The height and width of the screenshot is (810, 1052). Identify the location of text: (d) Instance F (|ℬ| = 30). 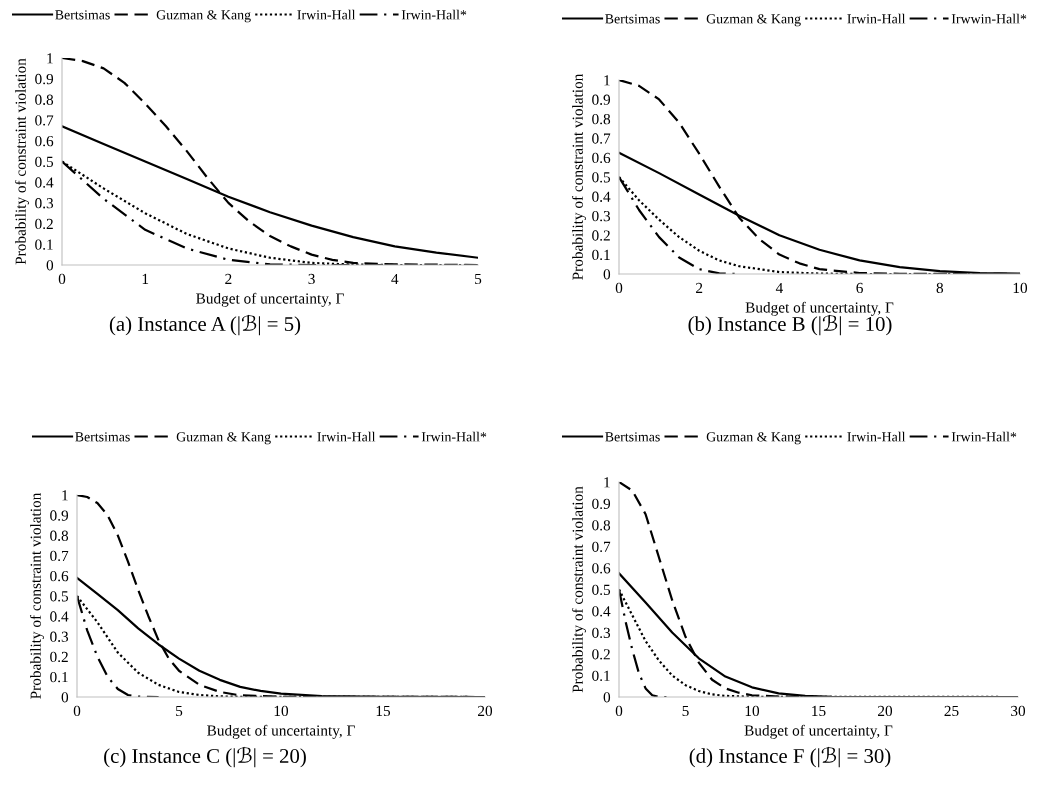
(790, 757).